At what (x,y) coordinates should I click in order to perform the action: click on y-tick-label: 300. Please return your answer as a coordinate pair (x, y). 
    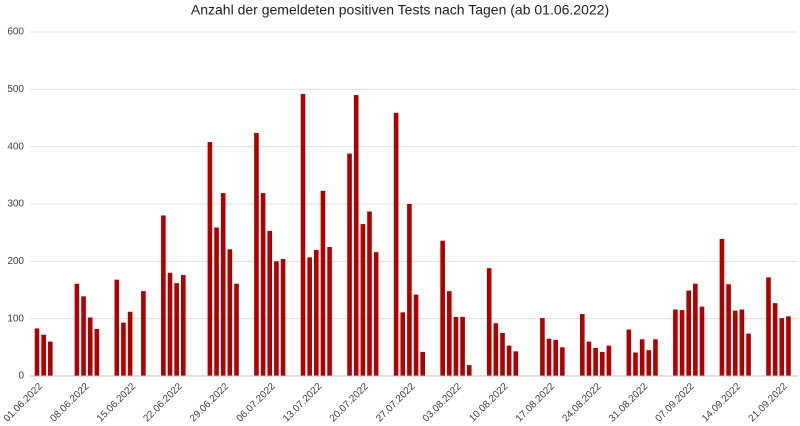
    Looking at the image, I should click on (15, 204).